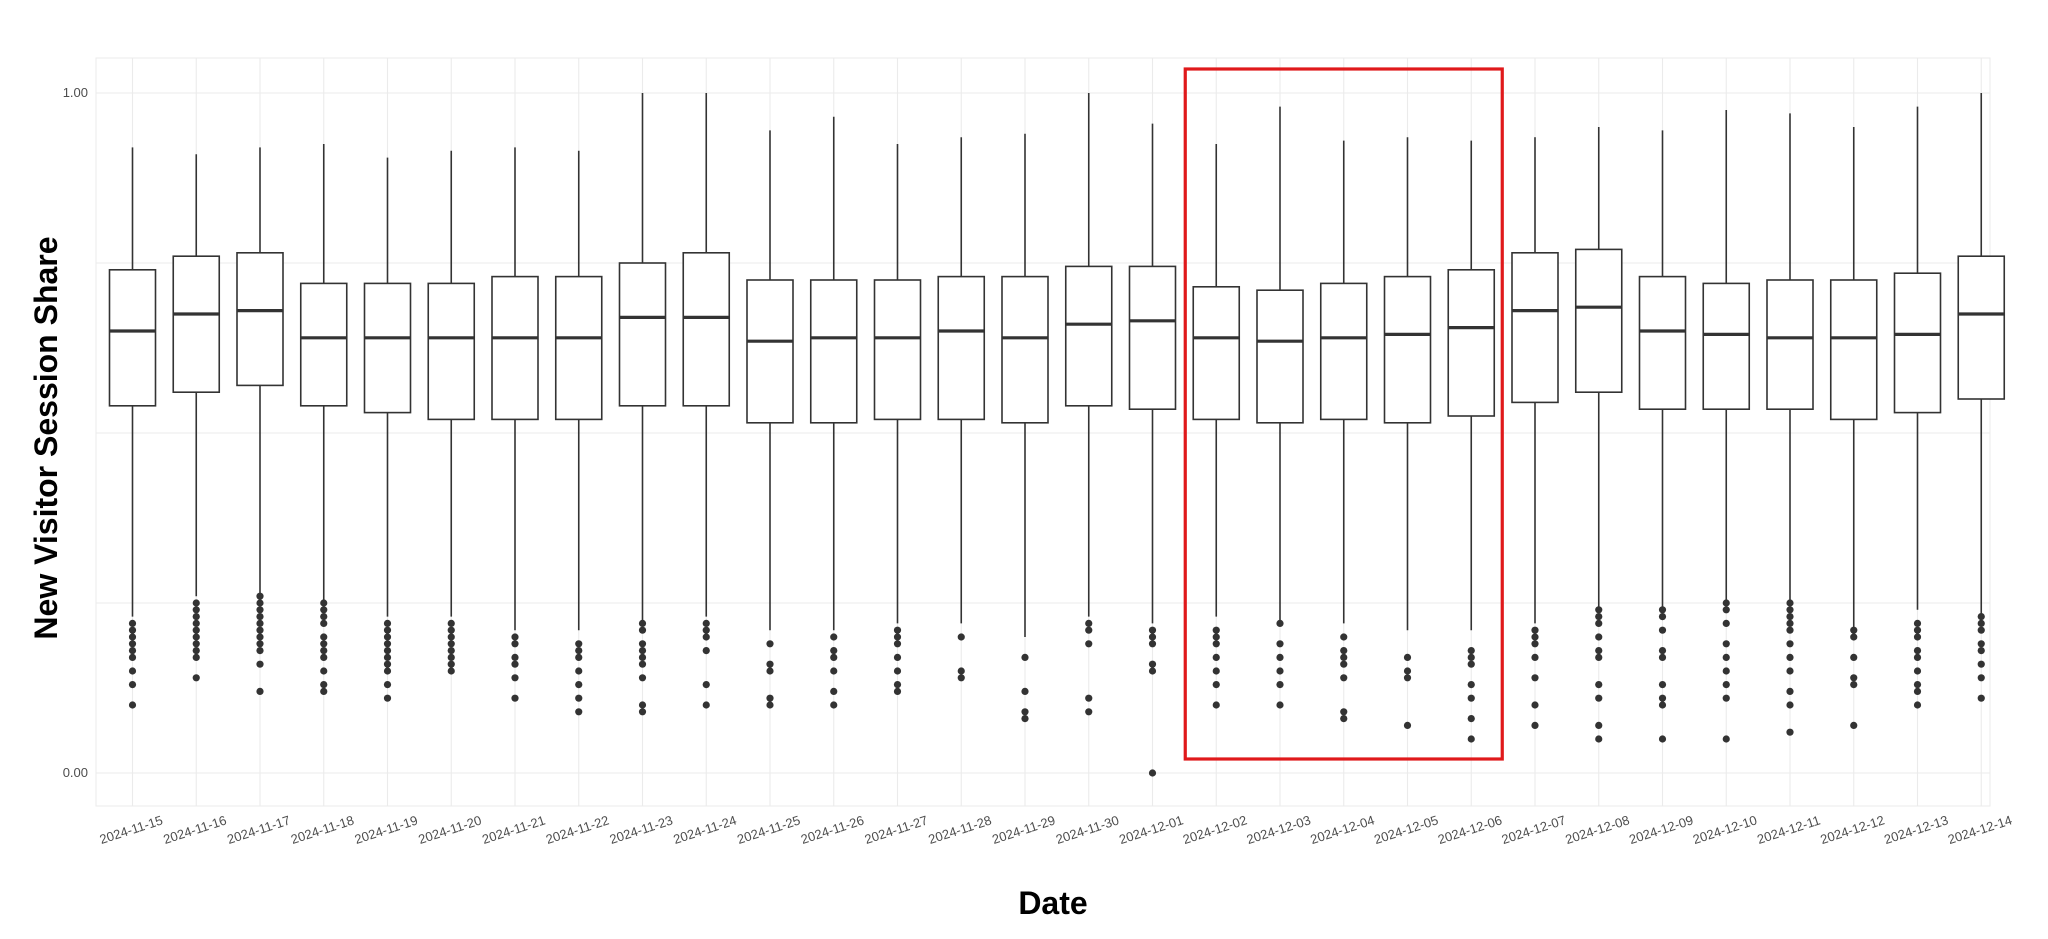  What do you see at coordinates (258, 829) in the screenshot?
I see `x-tick-label: 2024-11-17` at bounding box center [258, 829].